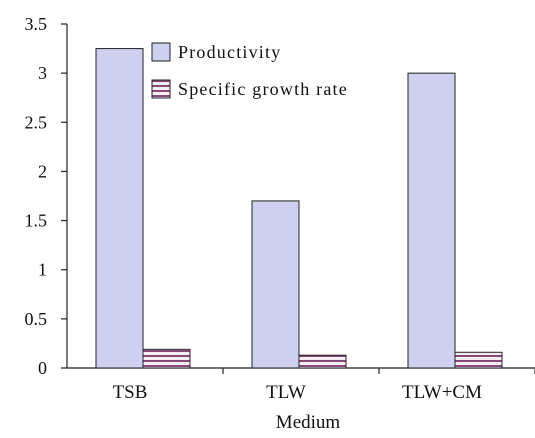 This screenshot has width=535, height=438. I want to click on legend-label: Specific growth rate, so click(263, 89).